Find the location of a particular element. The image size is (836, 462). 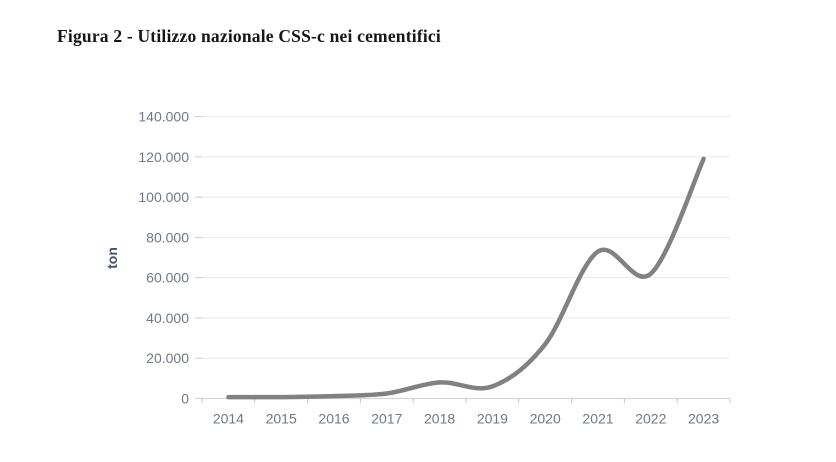

x-tick-label: 2021 is located at coordinates (597, 419).